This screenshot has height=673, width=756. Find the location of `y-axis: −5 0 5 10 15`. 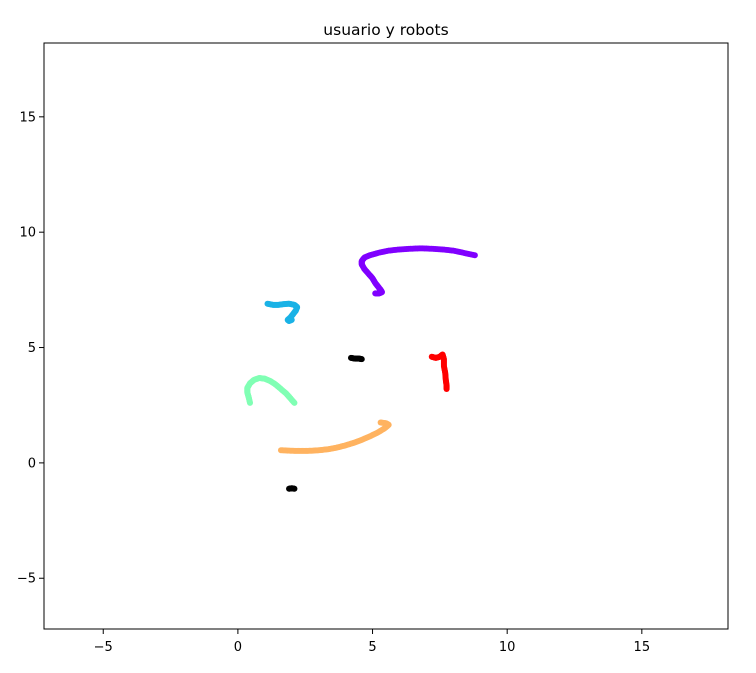

y-axis: −5 0 5 10 15 is located at coordinates (30, 348).